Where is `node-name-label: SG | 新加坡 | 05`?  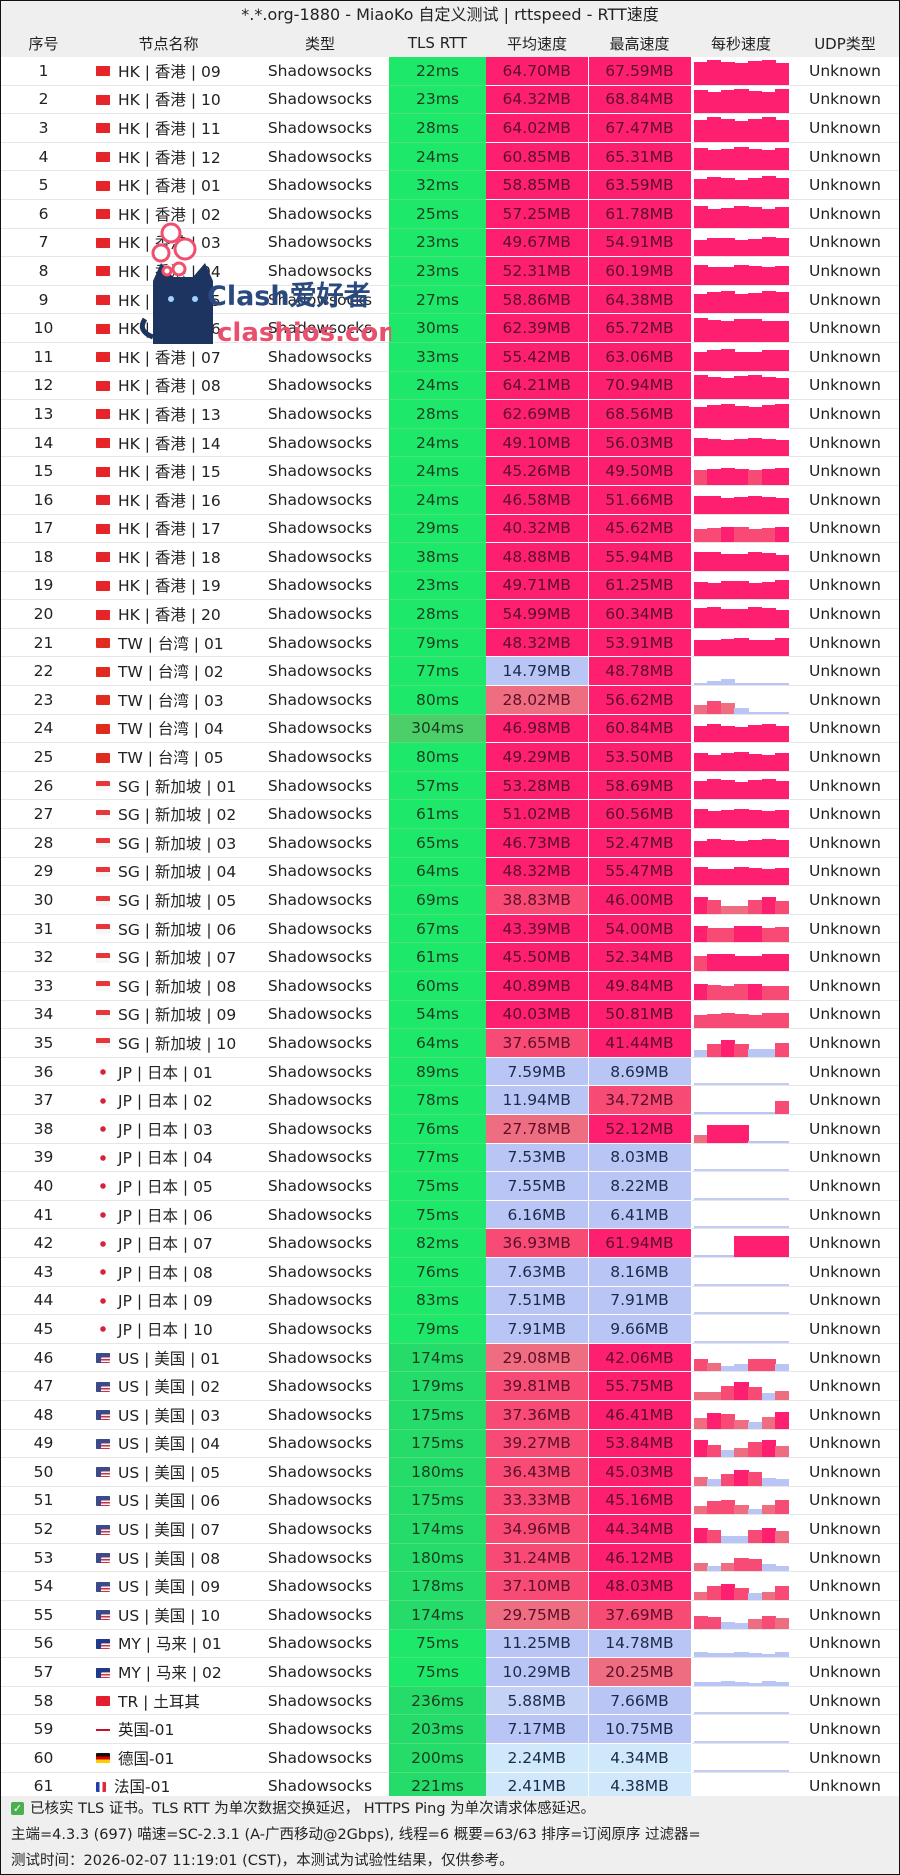 node-name-label: SG | 新加坡 | 05 is located at coordinates (177, 901).